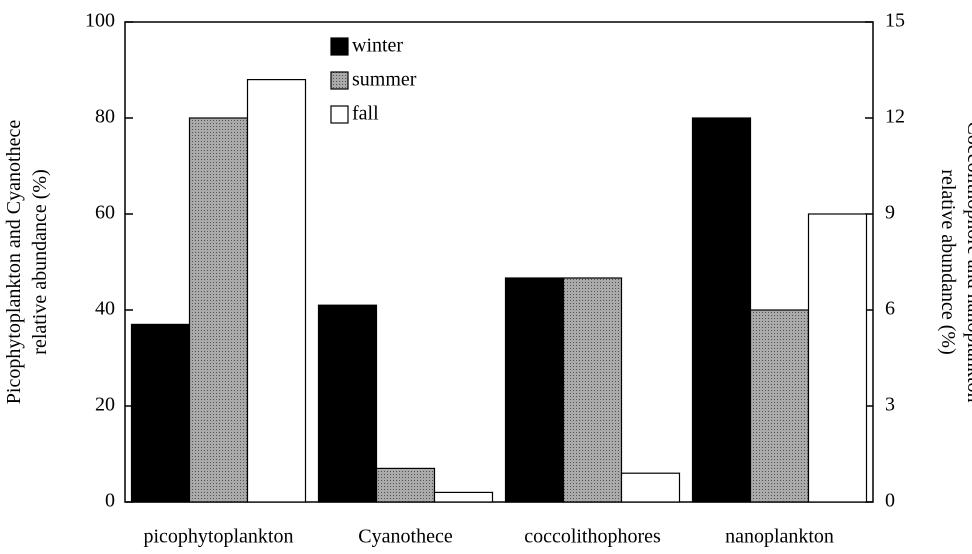 This screenshot has width=972, height=554. I want to click on y-tick-label: 40, so click(105, 309).